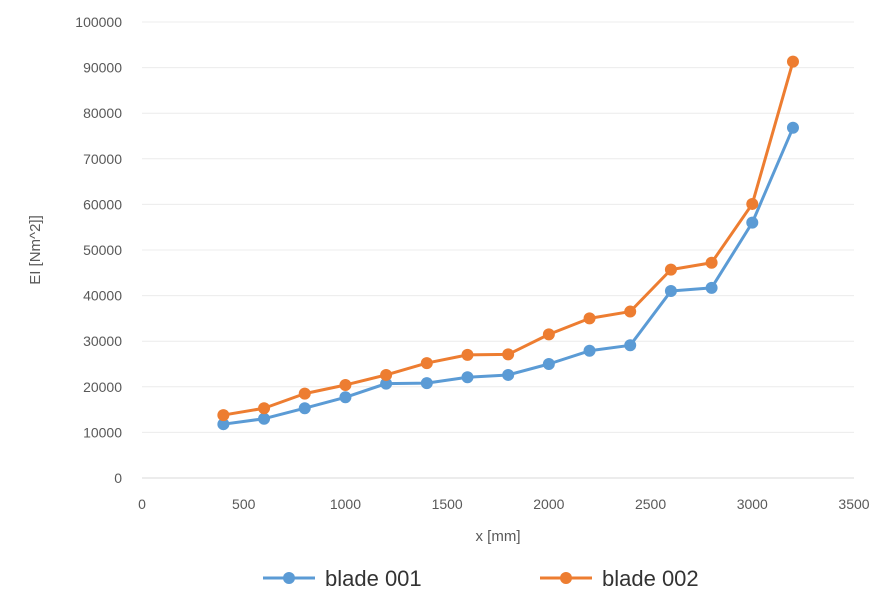  What do you see at coordinates (752, 504) in the screenshot?
I see `x-tick-label: 3000` at bounding box center [752, 504].